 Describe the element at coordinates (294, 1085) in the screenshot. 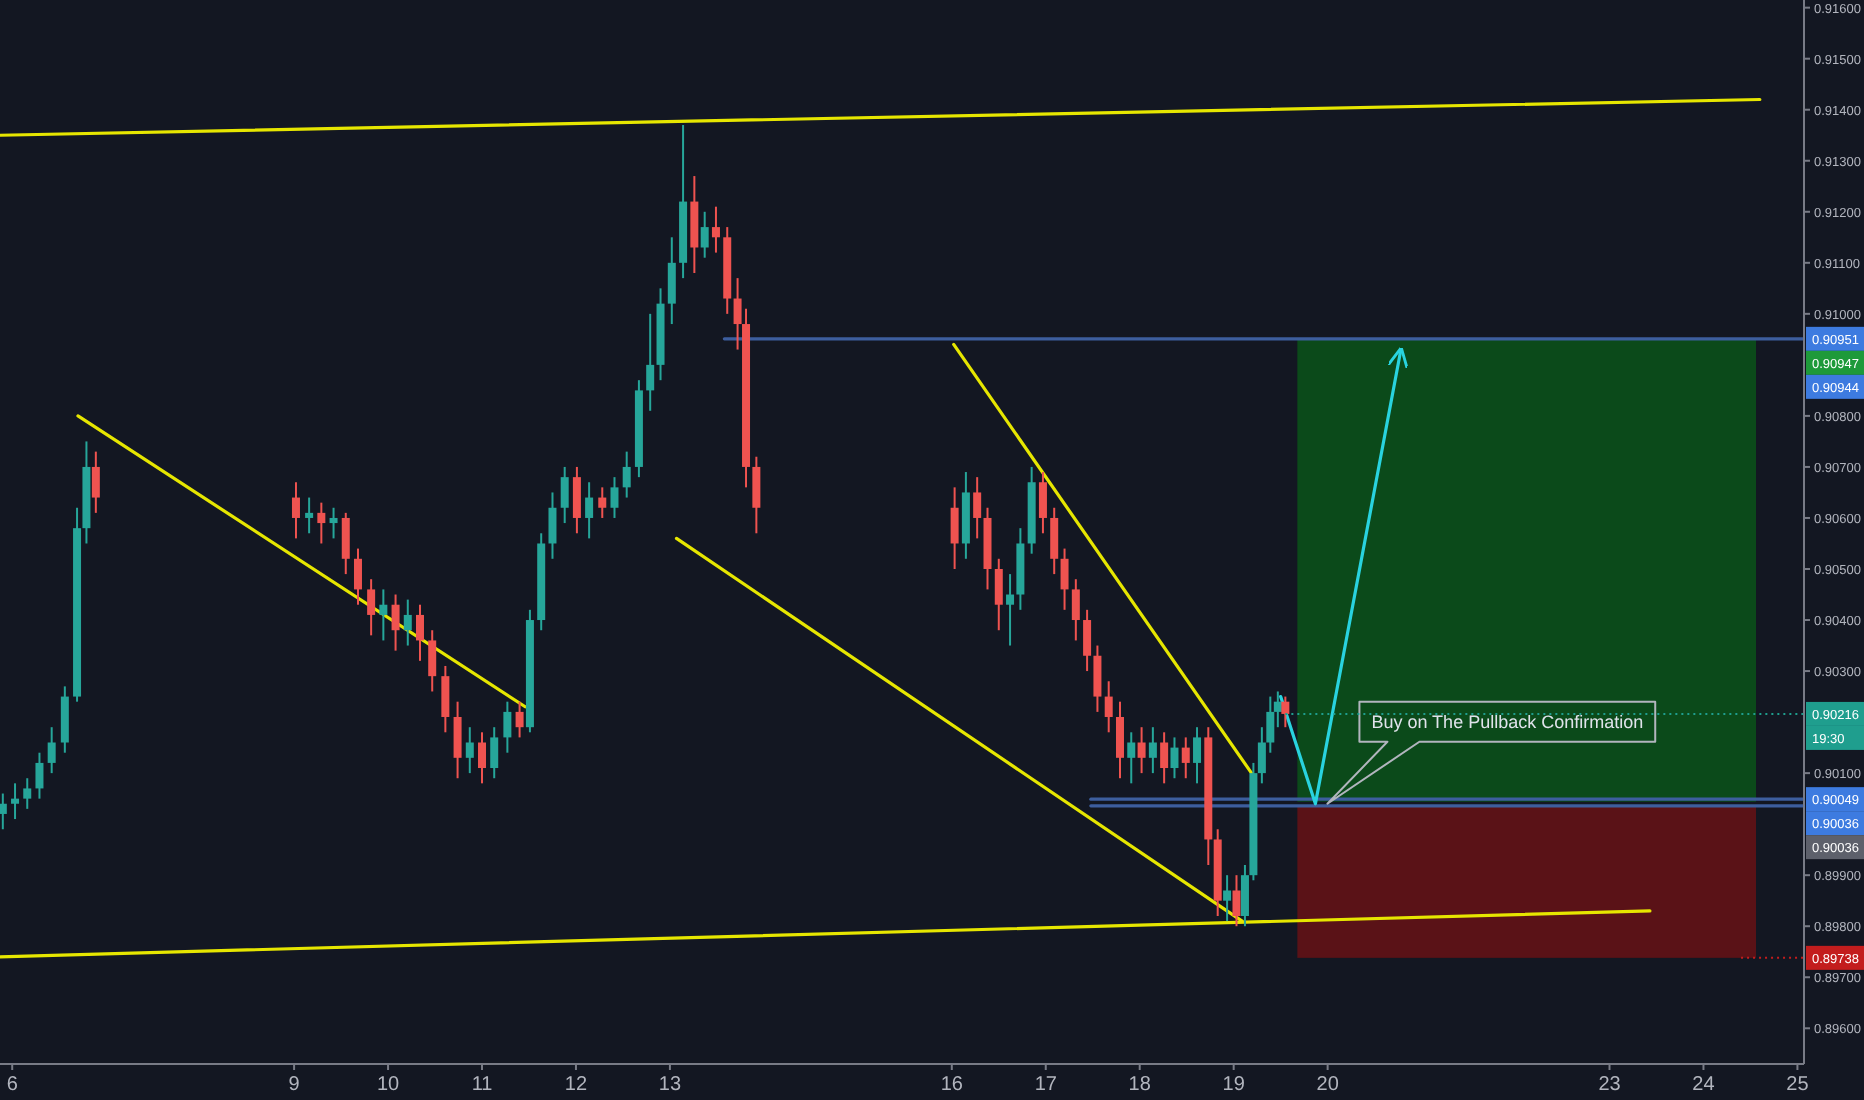

I see `x-tick-label: 9` at that location.